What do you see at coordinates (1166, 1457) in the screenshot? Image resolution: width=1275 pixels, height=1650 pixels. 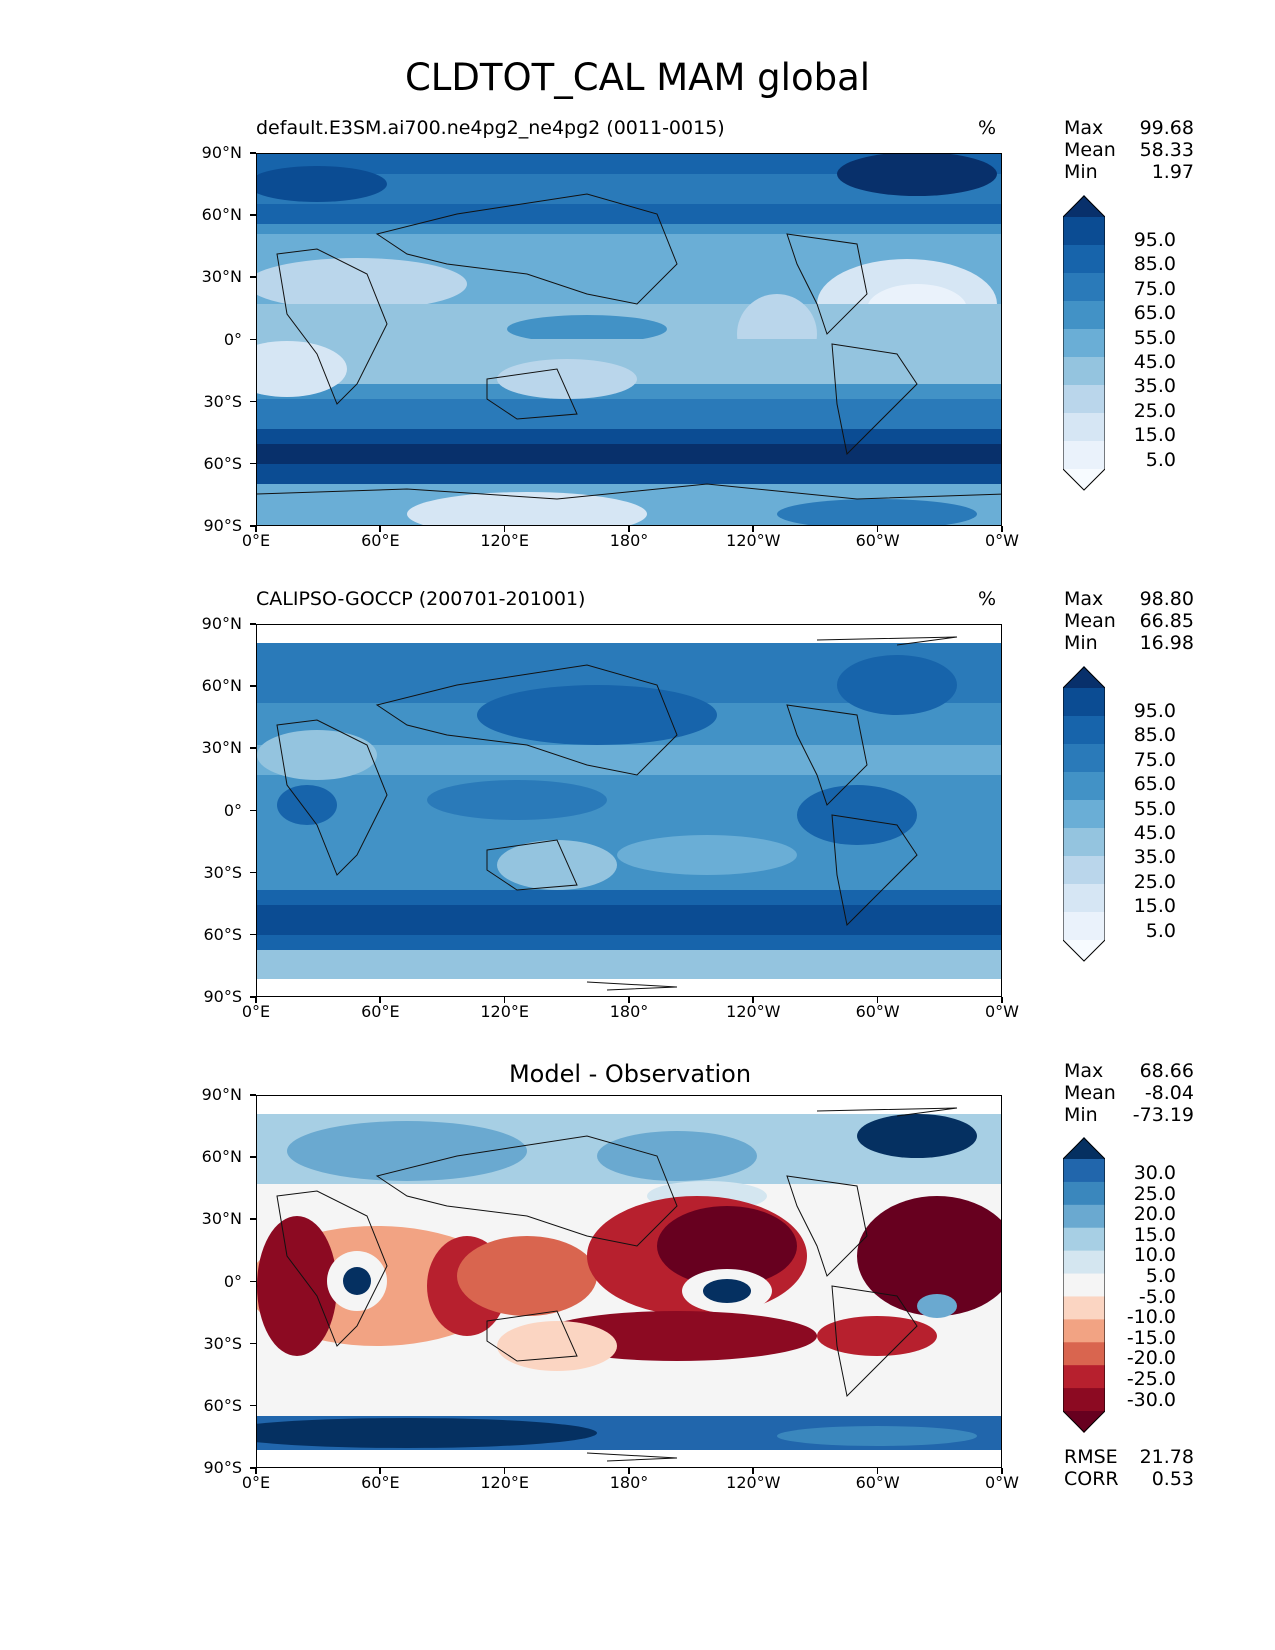 I see `rmse-value: 21.78` at bounding box center [1166, 1457].